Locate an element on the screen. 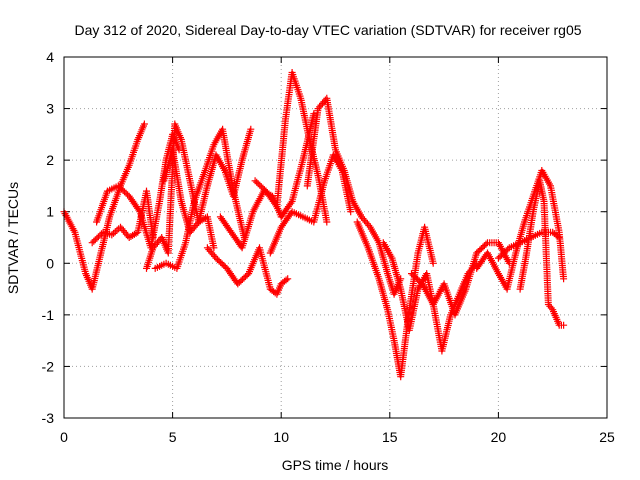 Image resolution: width=640 pixels, height=480 pixels. x-tick-label: 5 is located at coordinates (173, 437).